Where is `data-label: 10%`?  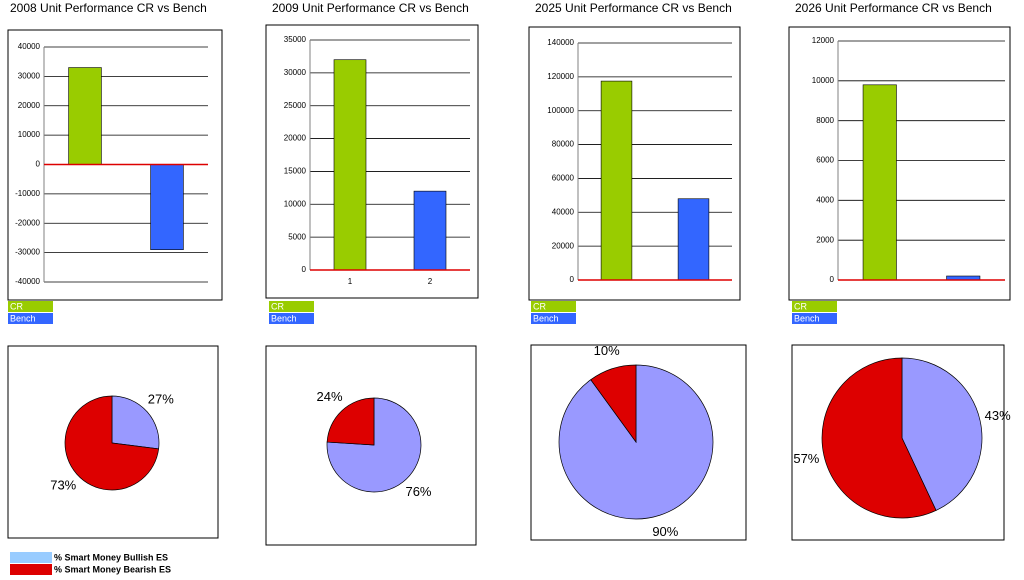 data-label: 10% is located at coordinates (607, 350).